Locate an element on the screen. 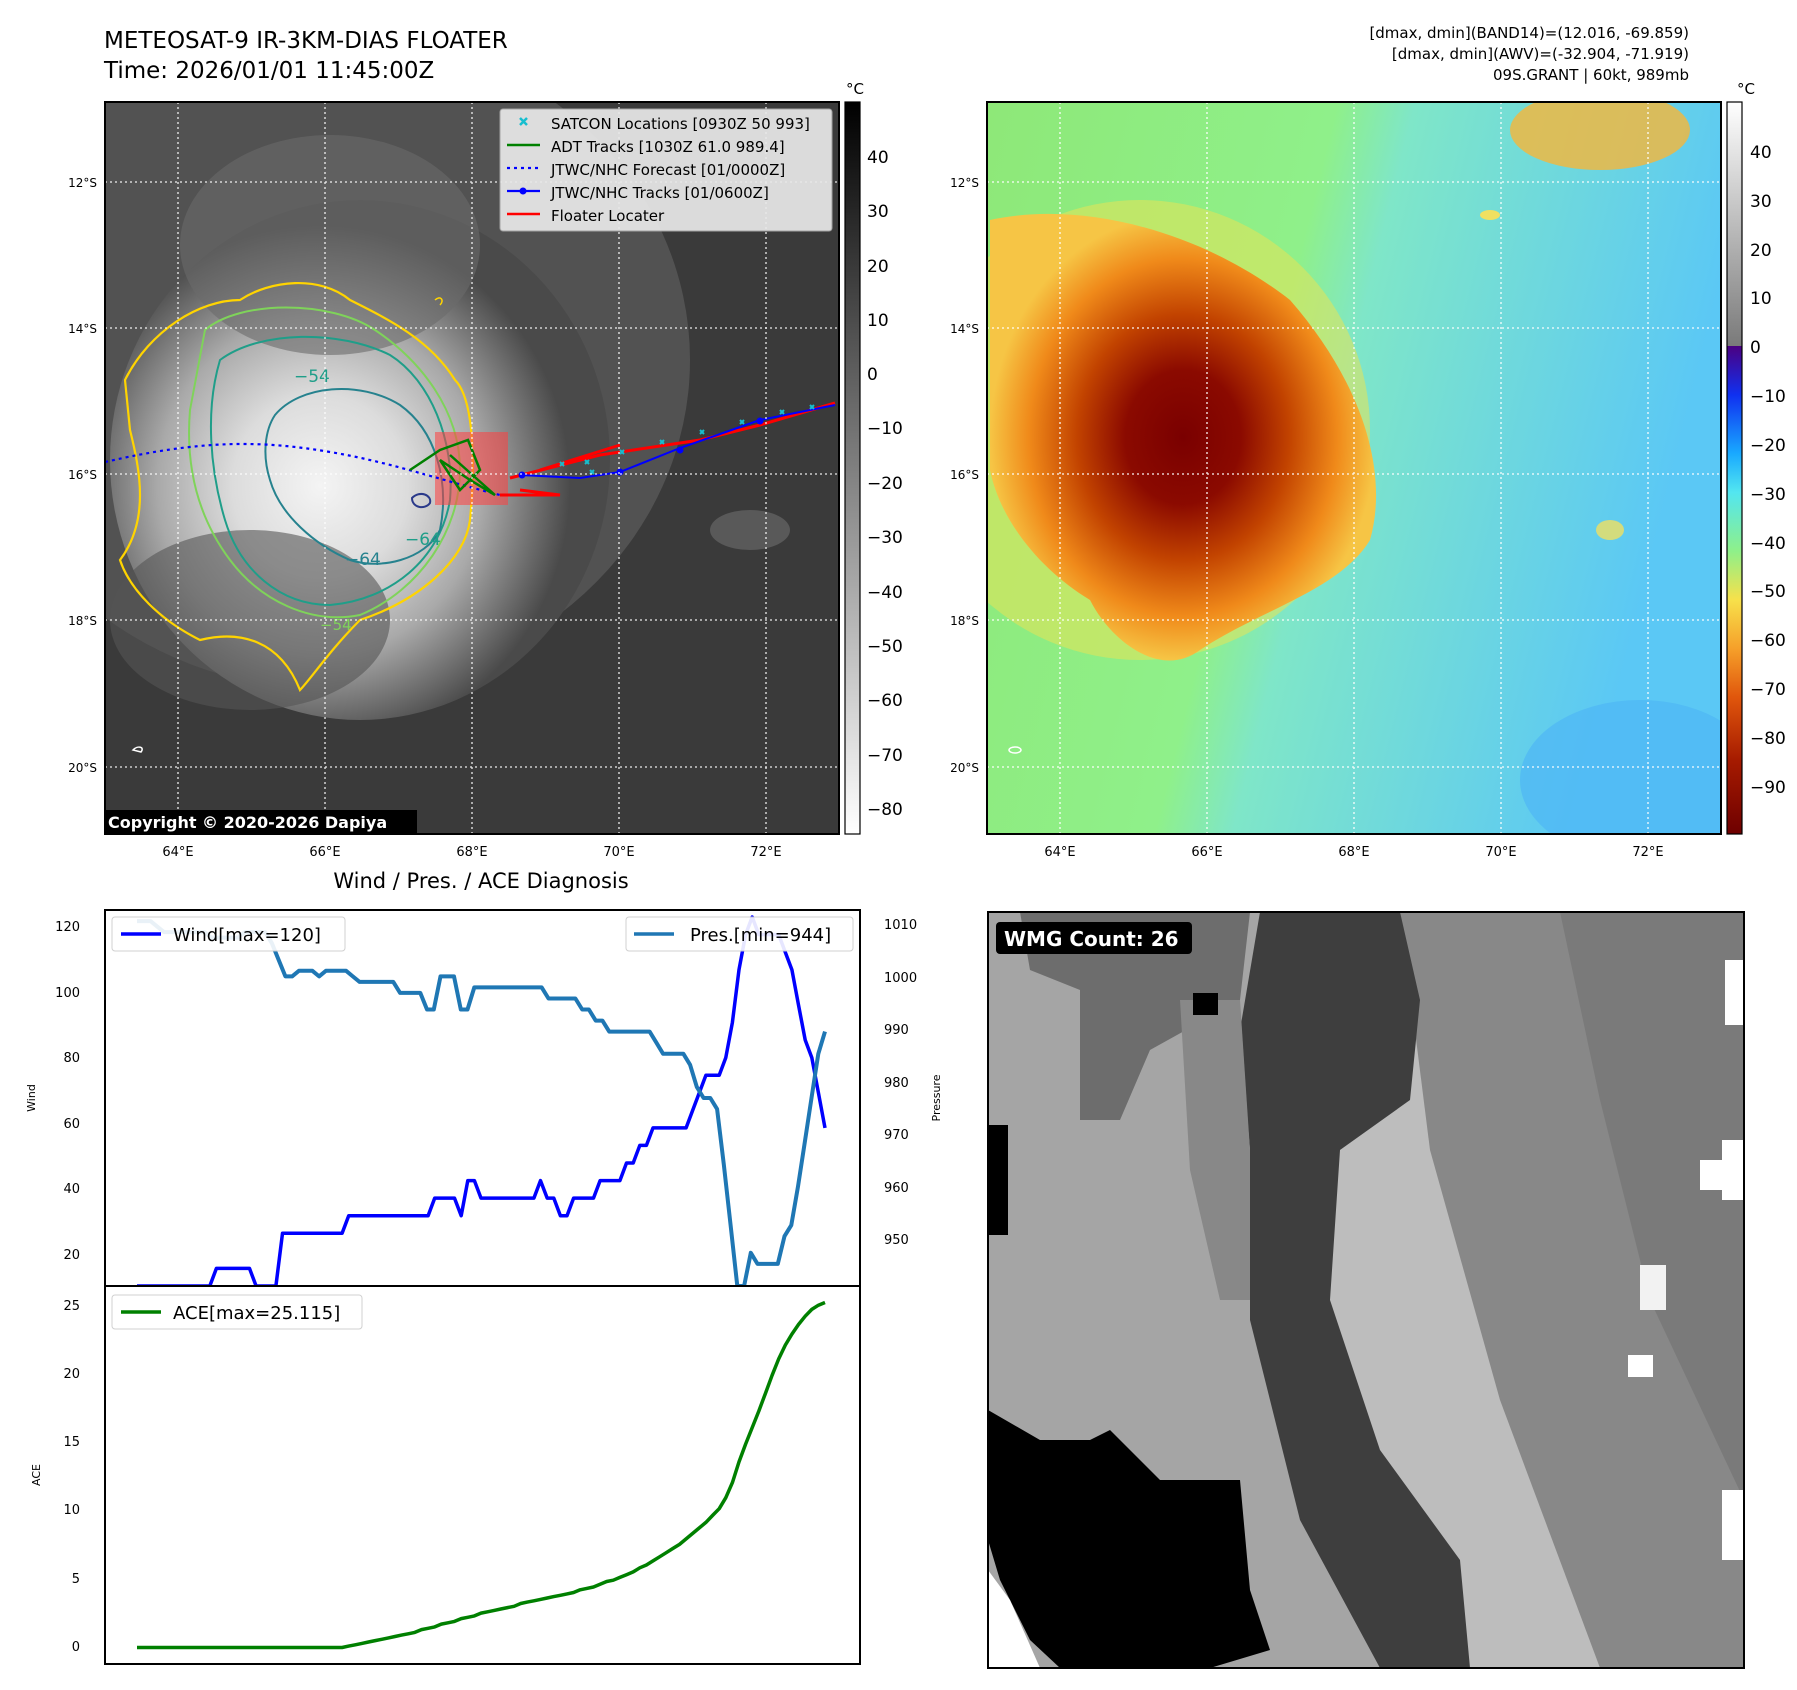 Image resolution: width=1797 pixels, height=1690 pixels. wind-tick: 40 is located at coordinates (71, 1189).